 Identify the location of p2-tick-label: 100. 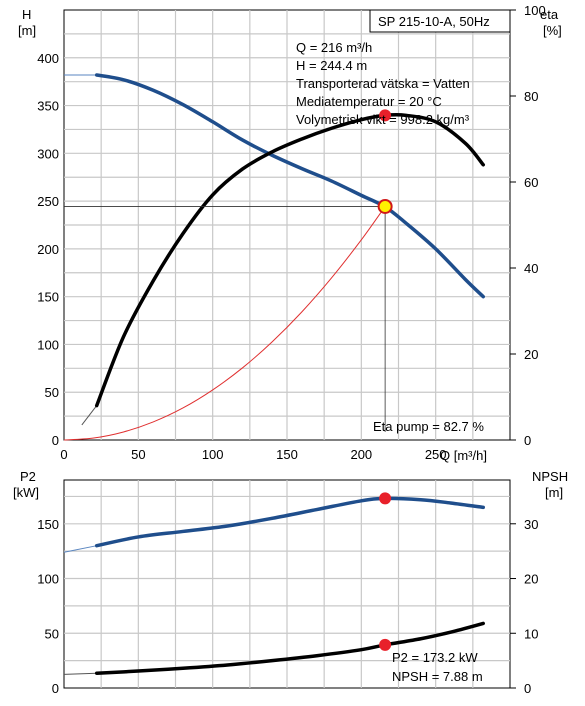
(48, 579).